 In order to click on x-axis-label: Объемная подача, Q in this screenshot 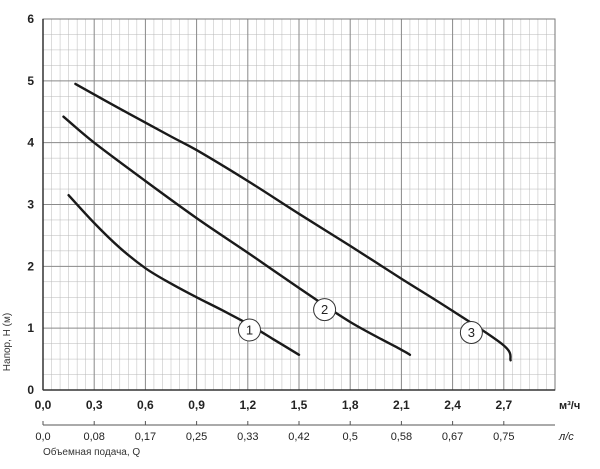, I will do `click(91, 452)`.